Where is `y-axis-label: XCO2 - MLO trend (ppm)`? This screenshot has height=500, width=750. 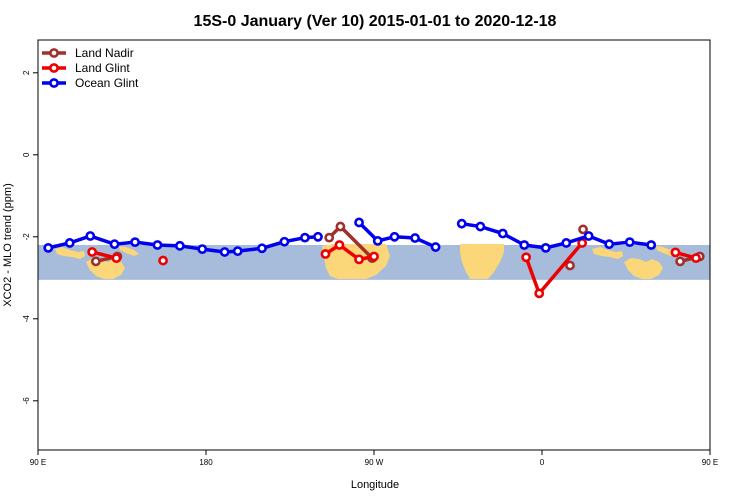
y-axis-label: XCO2 - MLO trend (ppm) is located at coordinates (8, 244).